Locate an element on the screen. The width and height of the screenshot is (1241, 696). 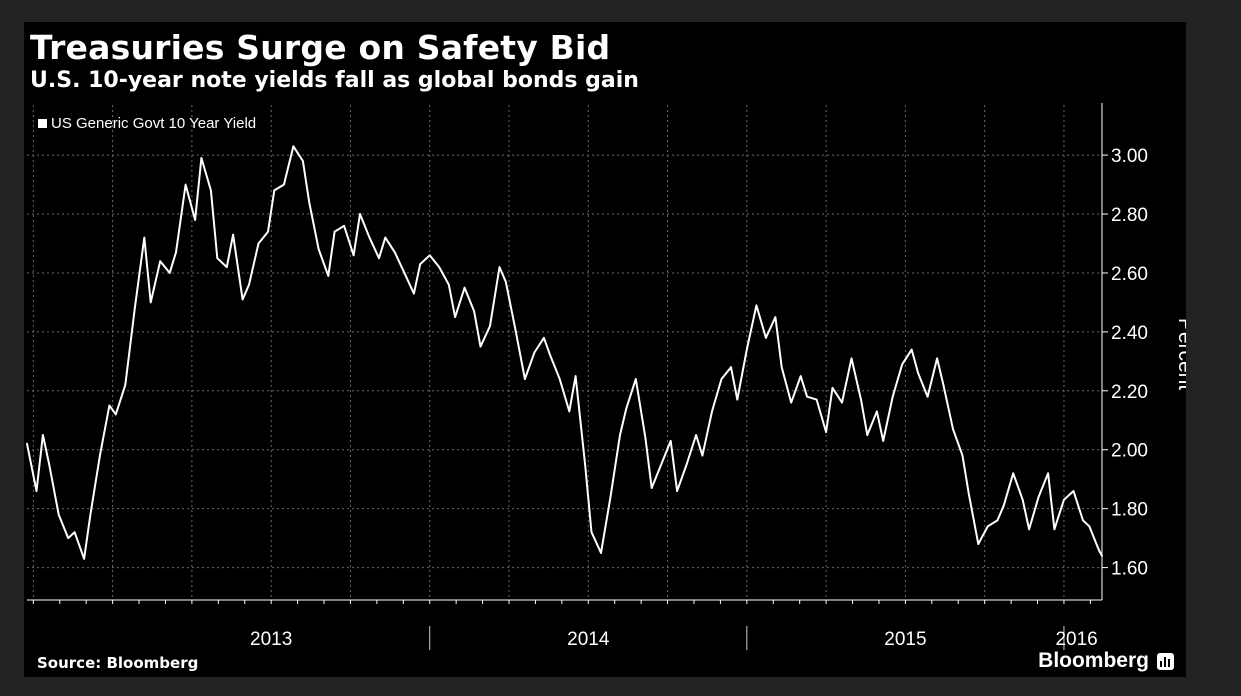
brand-logo: Bloomberg is located at coordinates (1106, 661).